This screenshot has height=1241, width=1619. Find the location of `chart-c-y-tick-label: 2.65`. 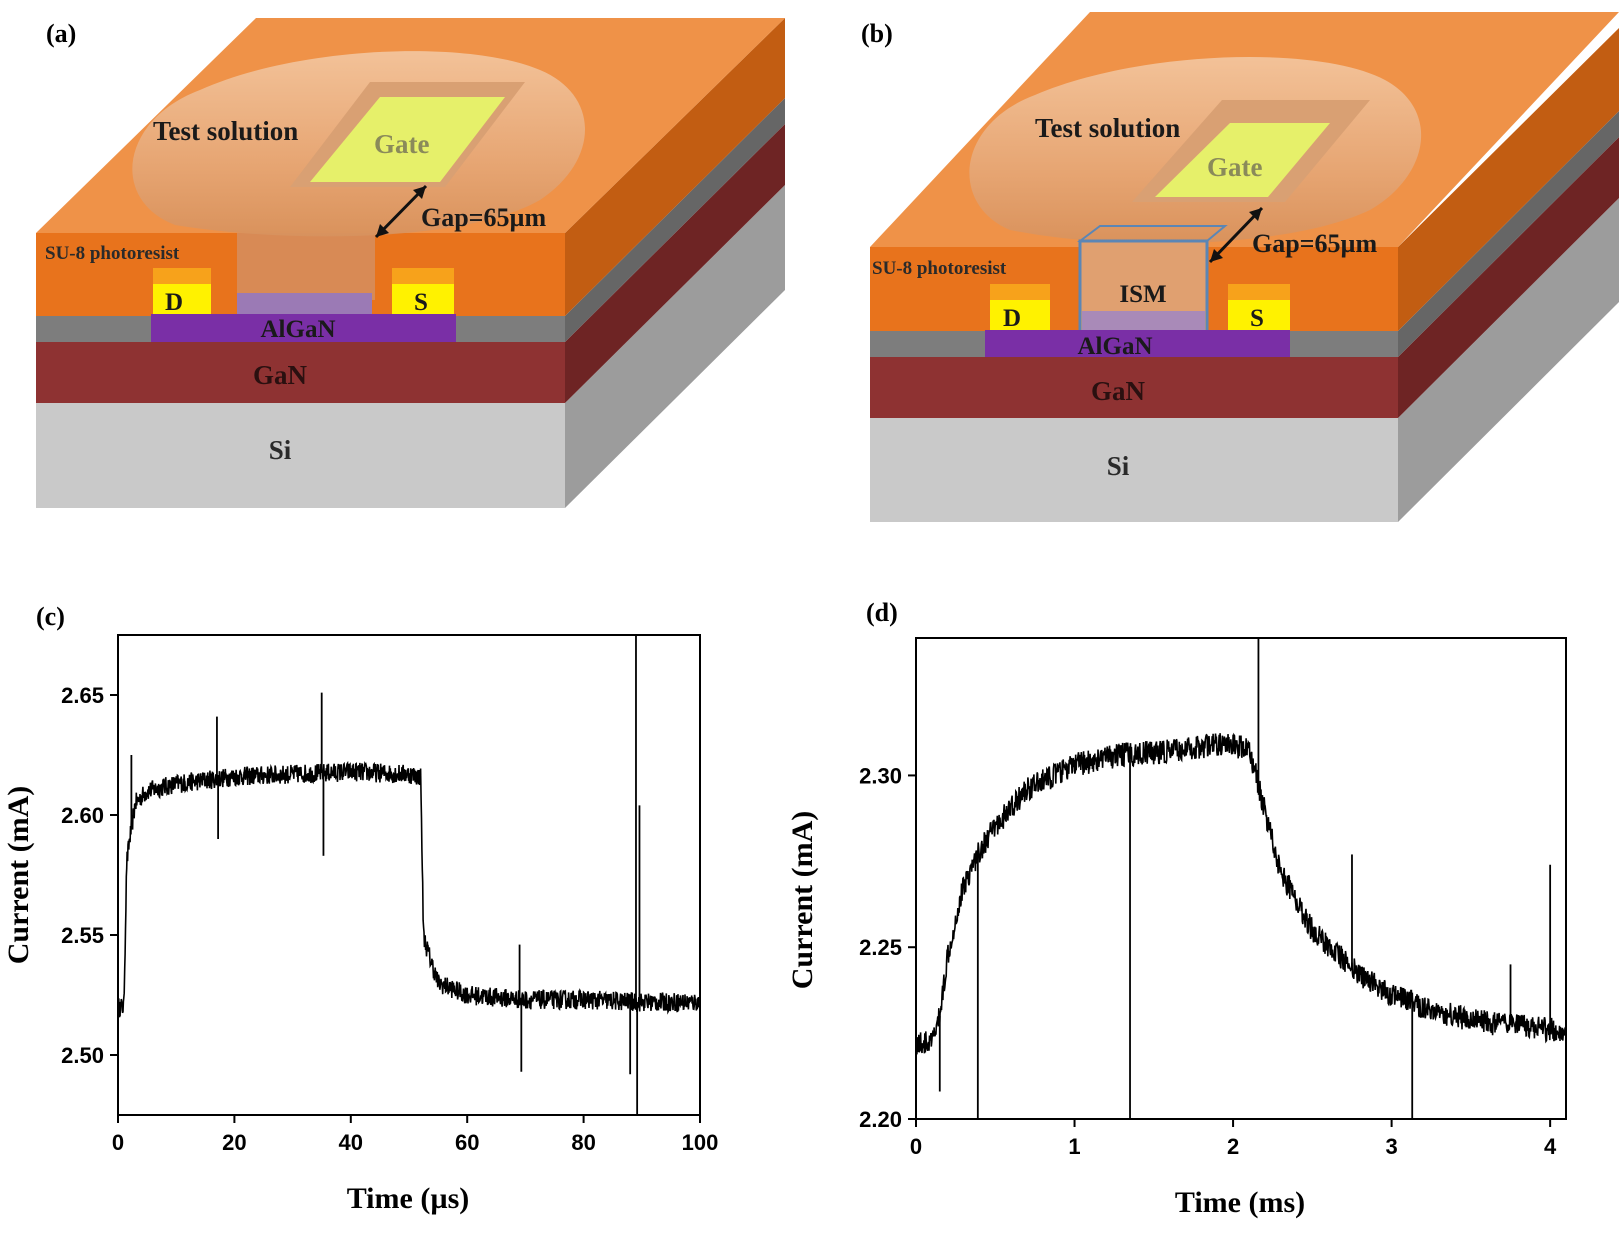

chart-c-y-tick-label: 2.65 is located at coordinates (82, 695).